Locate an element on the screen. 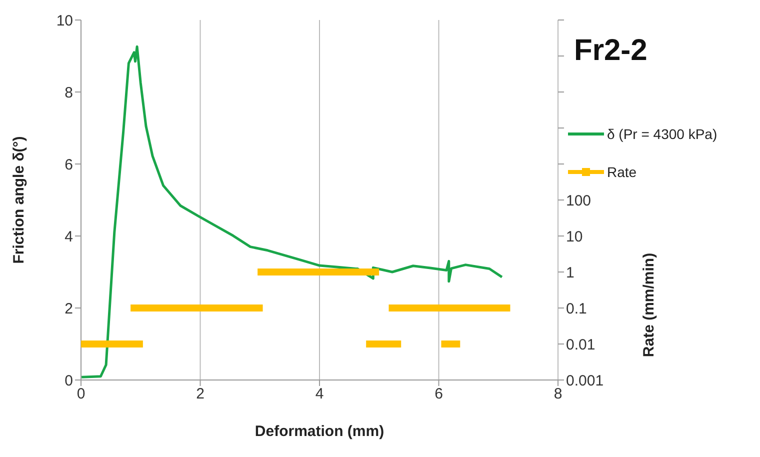  x-tick-label: 0 is located at coordinates (81, 394).